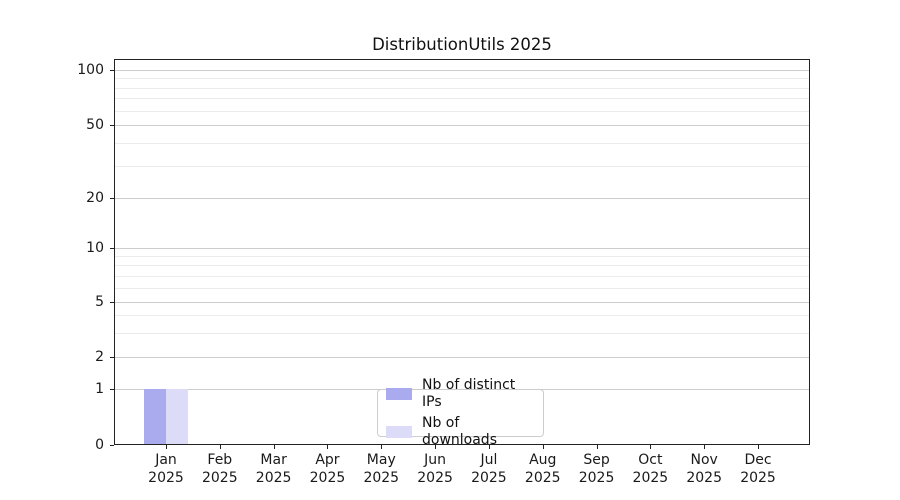  Describe the element at coordinates (99, 445) in the screenshot. I see `y-tick-label: 0` at that location.